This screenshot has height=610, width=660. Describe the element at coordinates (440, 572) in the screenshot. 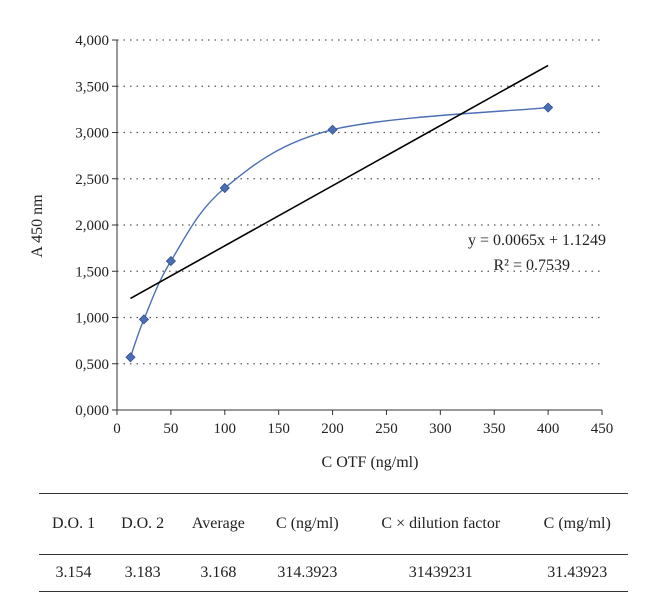

I see `table-cell: 31439231` at that location.